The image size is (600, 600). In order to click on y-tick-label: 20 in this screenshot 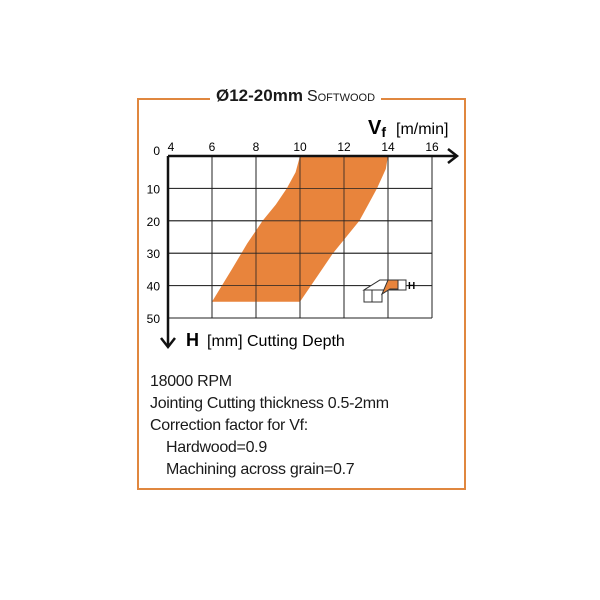, I will do `click(154, 222)`.